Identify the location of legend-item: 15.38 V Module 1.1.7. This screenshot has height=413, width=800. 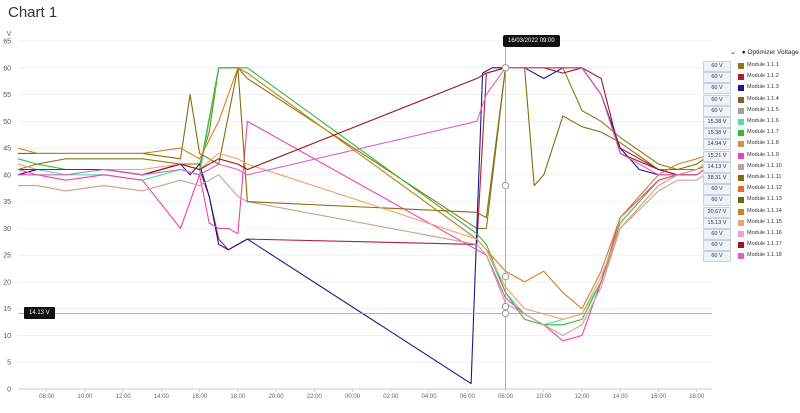
(750, 134).